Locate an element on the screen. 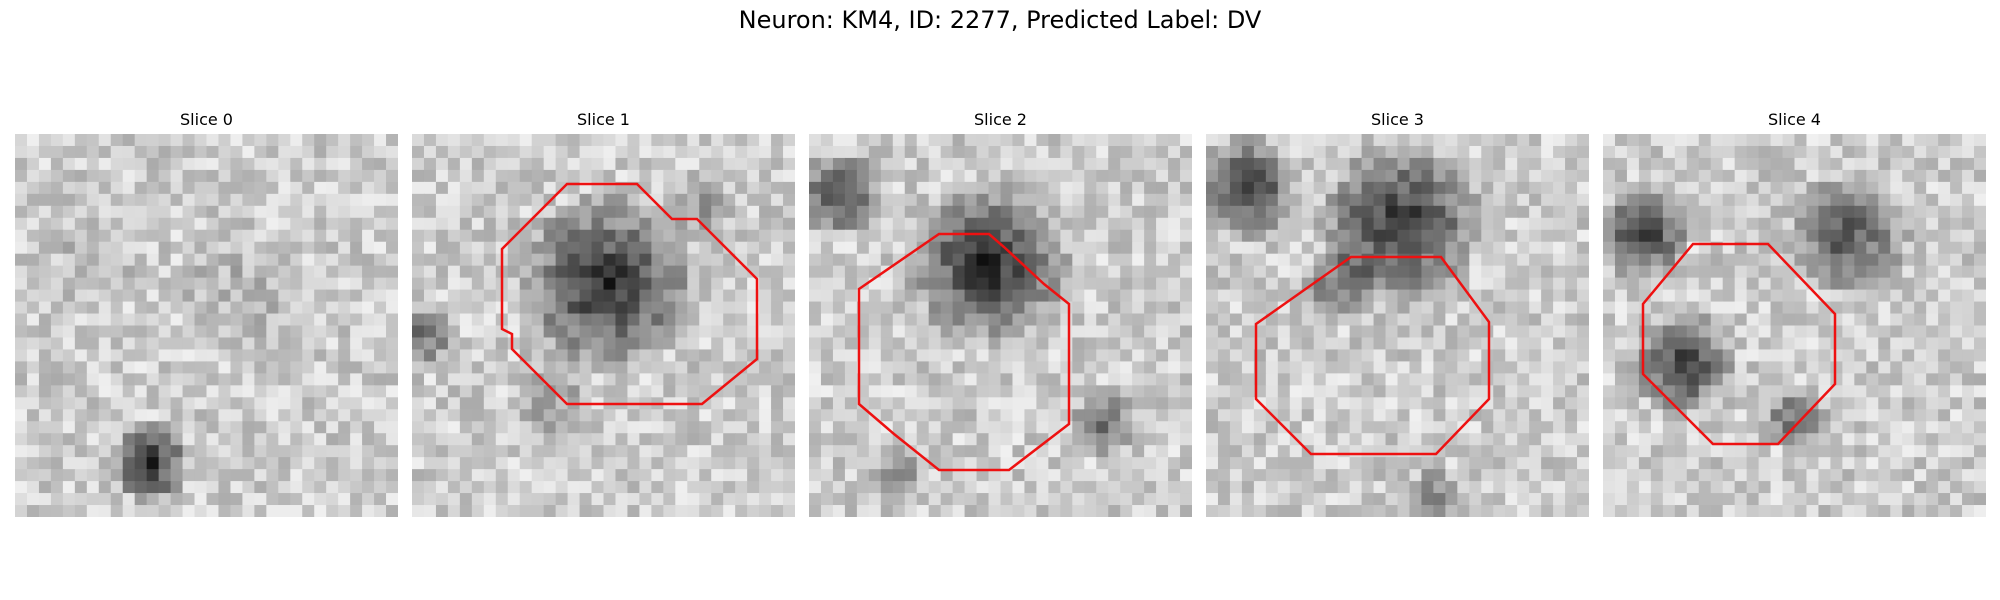 The image size is (2000, 600). slice-panel-3: Slice 3 is located at coordinates (1397, 312).